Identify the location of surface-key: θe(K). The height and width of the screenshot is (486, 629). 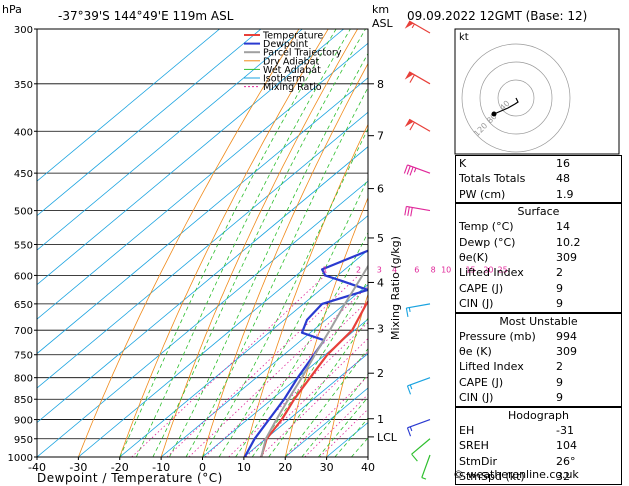
(474, 258).